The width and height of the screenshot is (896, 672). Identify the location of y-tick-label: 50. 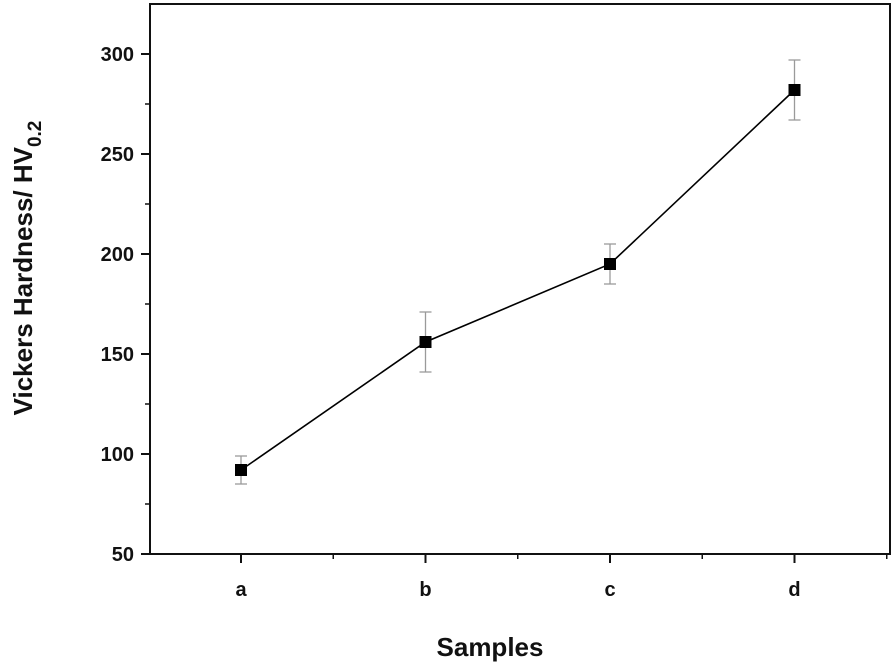
(123, 555).